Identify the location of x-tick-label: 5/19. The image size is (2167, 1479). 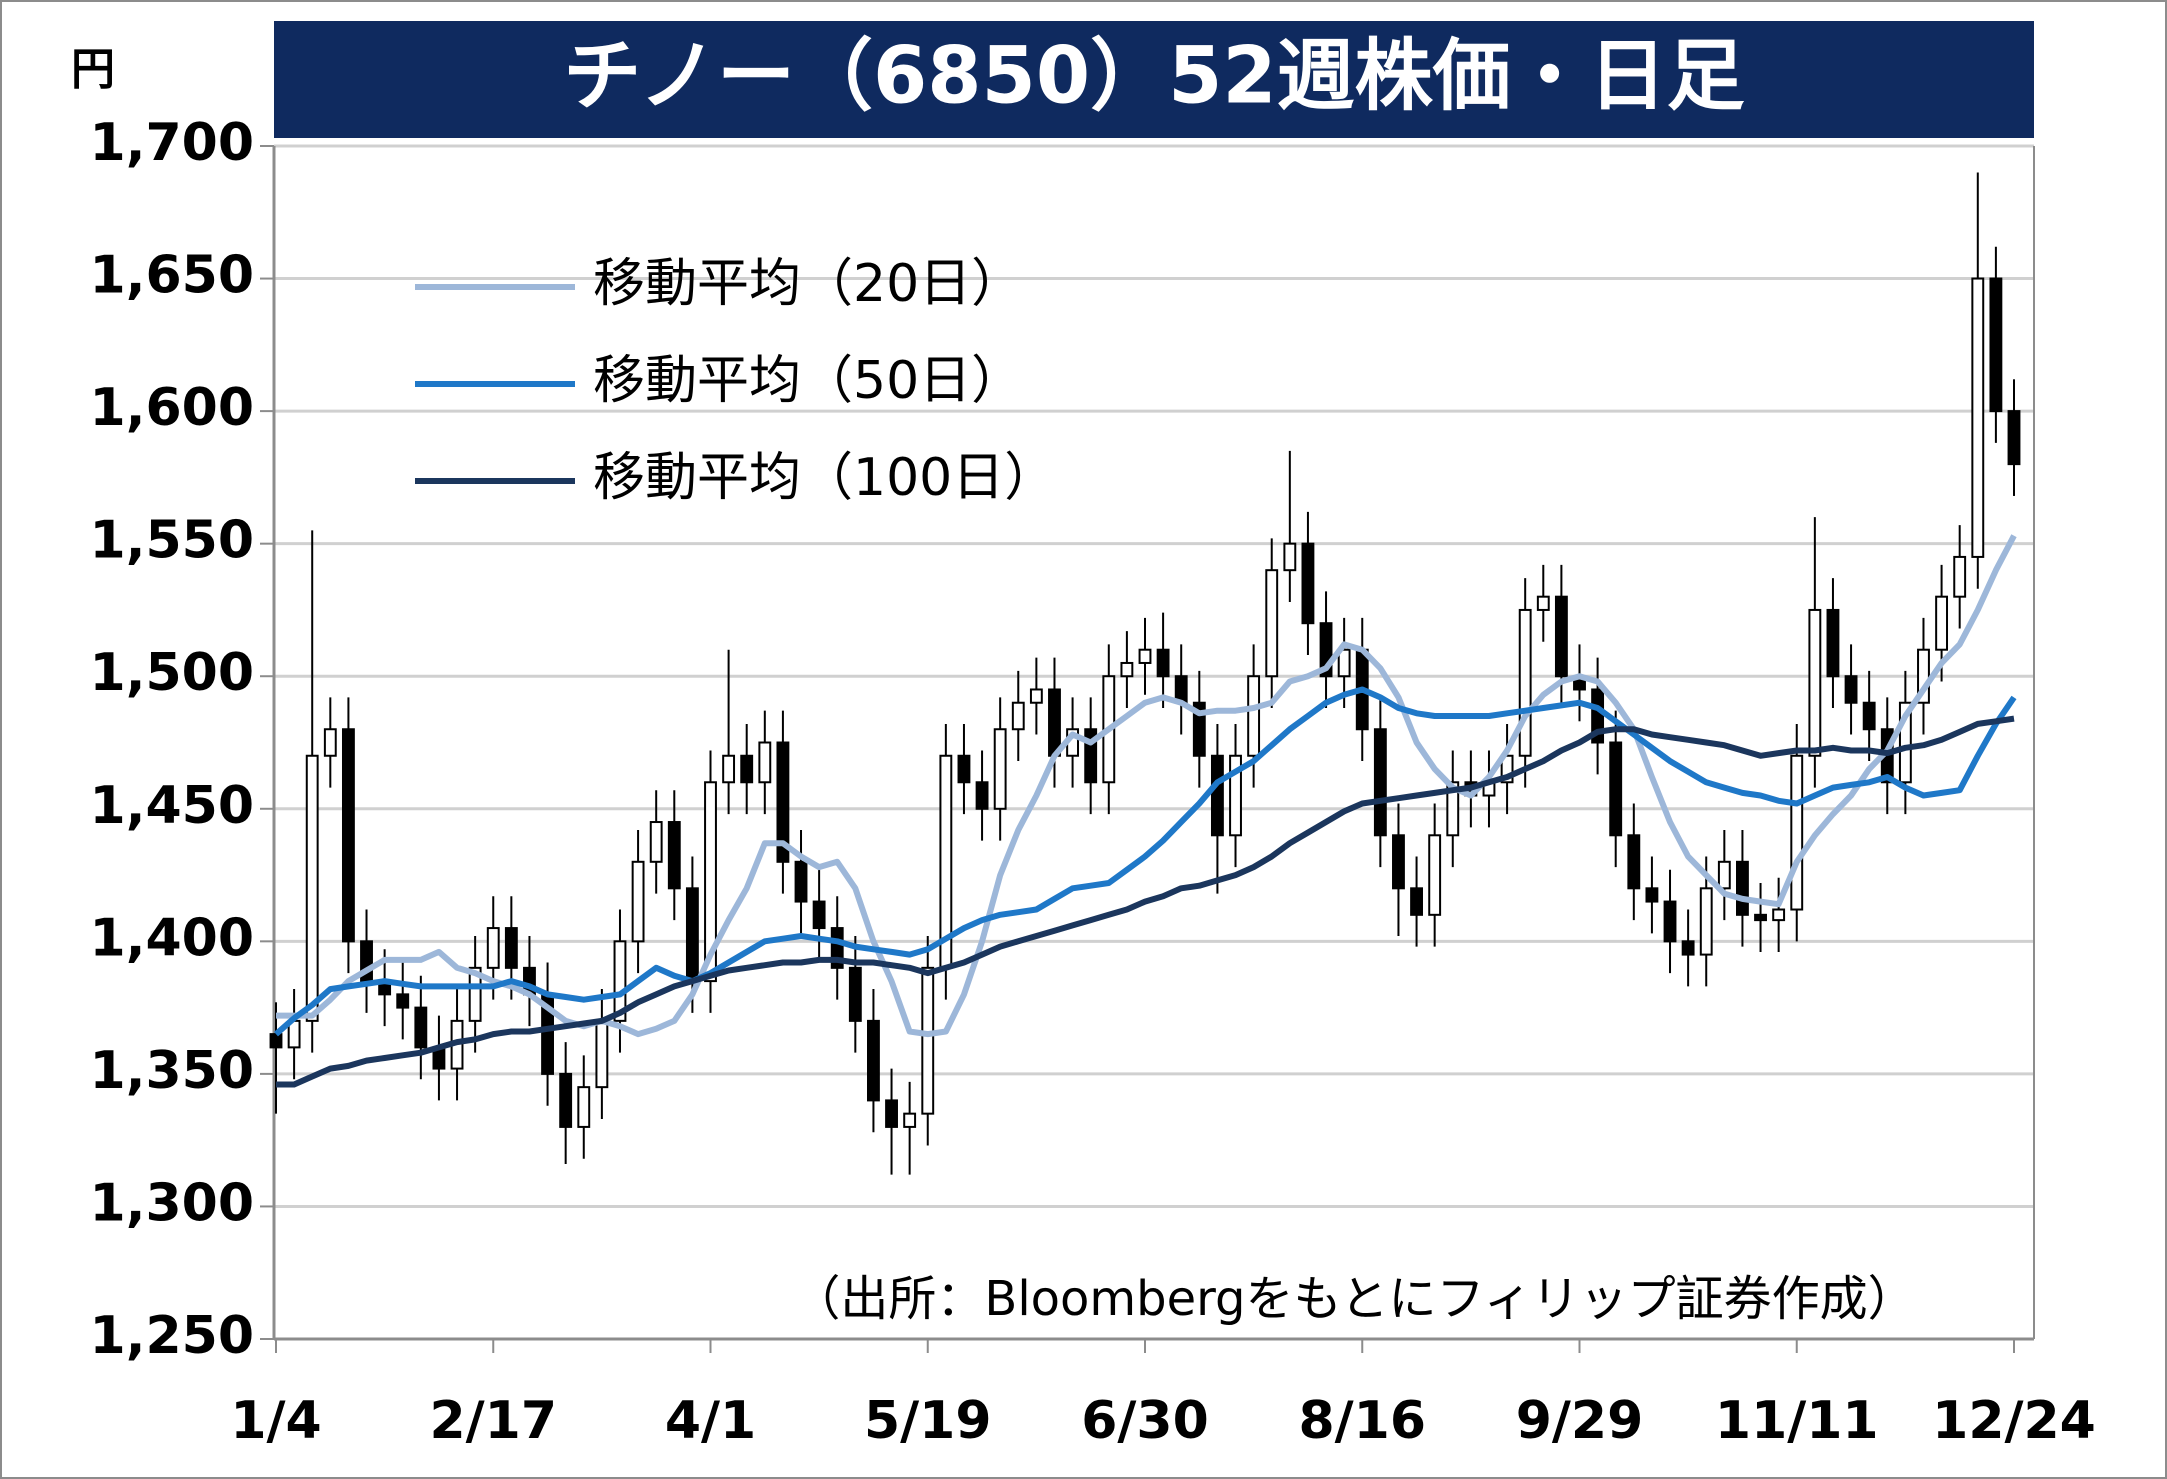
(928, 1421).